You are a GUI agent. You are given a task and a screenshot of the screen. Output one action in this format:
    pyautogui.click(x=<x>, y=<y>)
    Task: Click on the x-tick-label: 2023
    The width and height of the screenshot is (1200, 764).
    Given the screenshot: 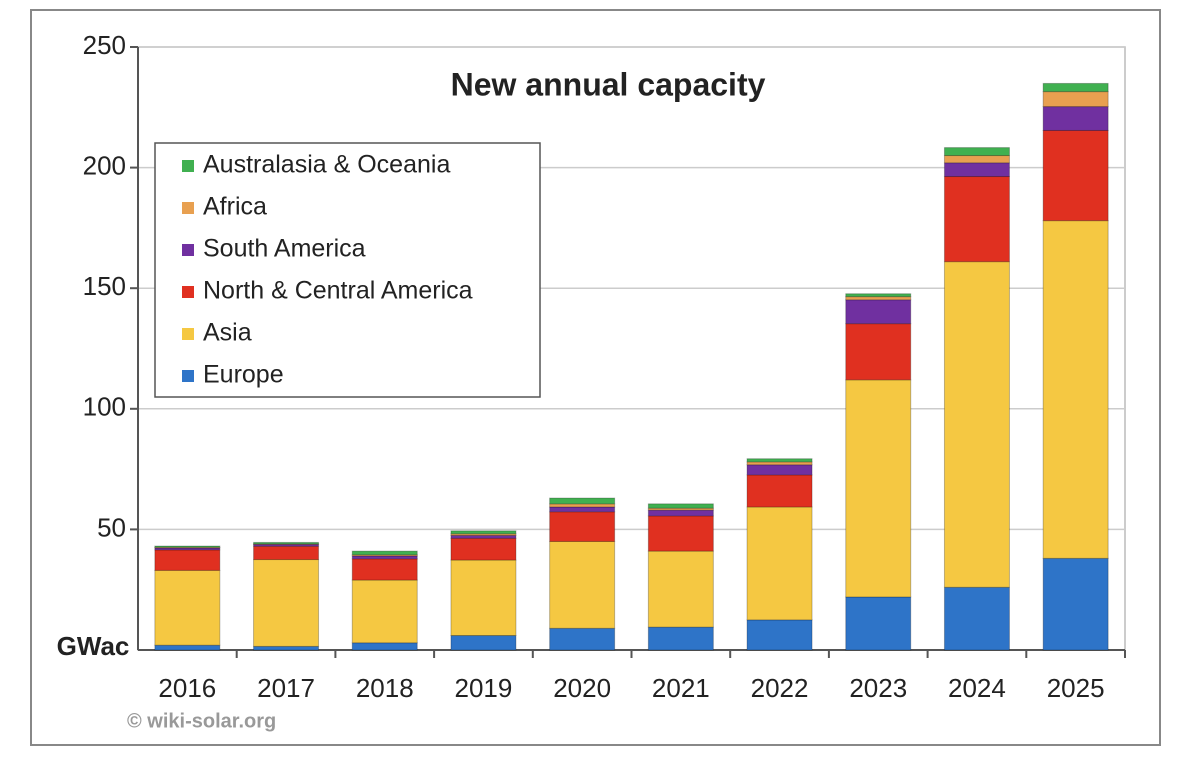 What is the action you would take?
    pyautogui.click(x=878, y=688)
    